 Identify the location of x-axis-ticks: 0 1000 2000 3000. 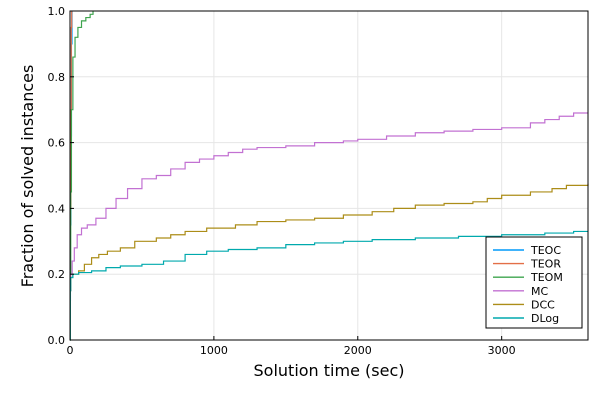
(291, 346).